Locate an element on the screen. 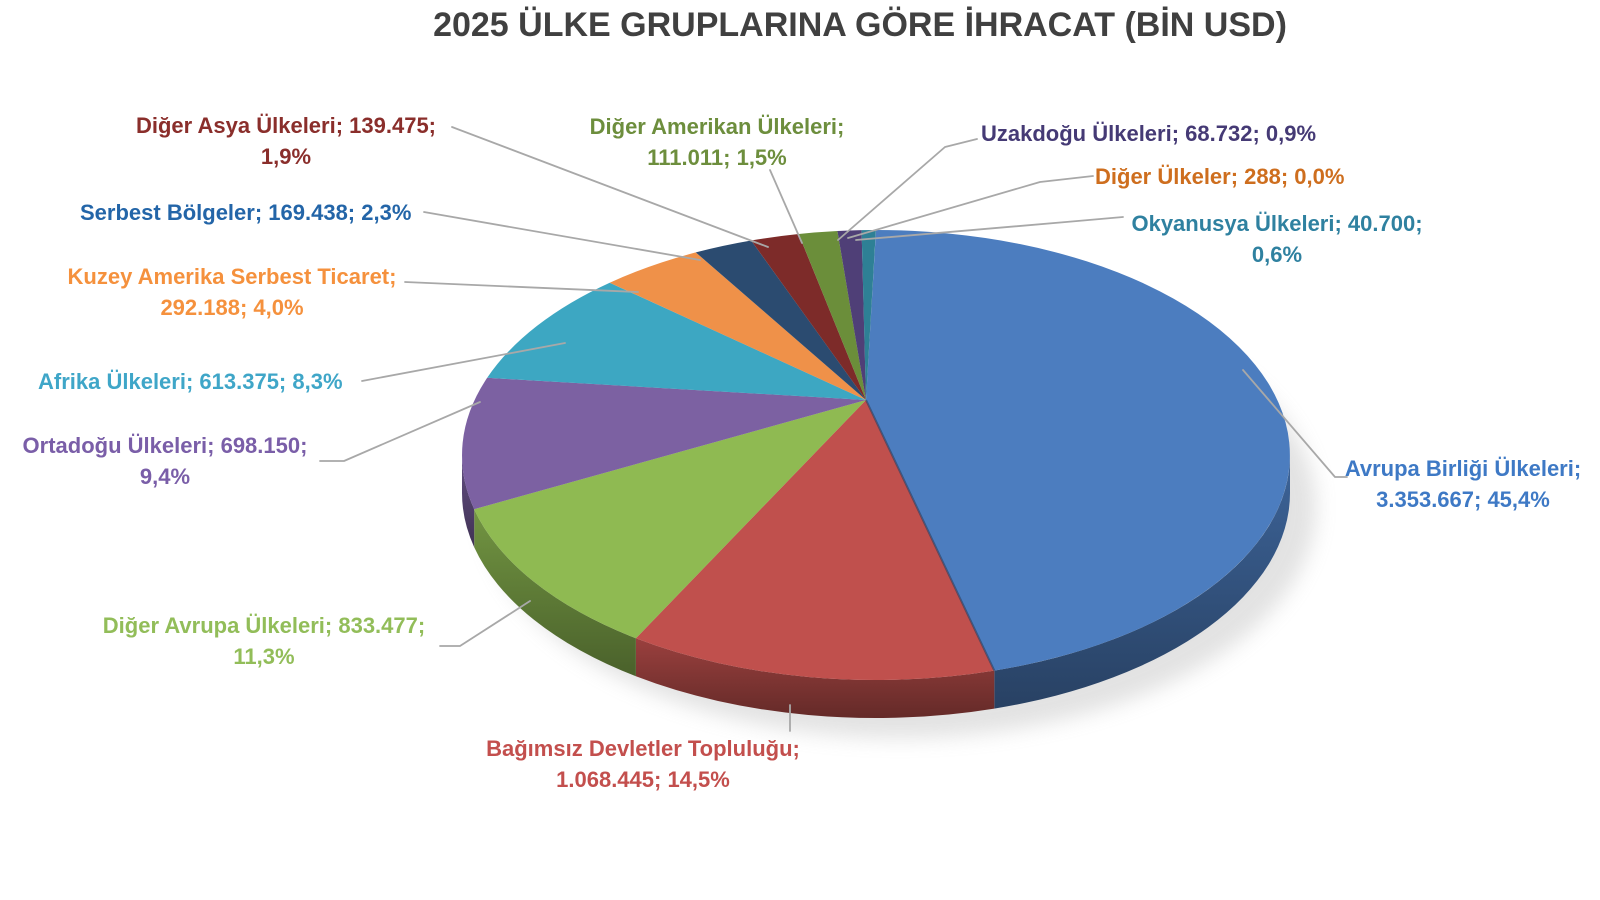 The image size is (1600, 900). slice-crease is located at coordinates (930, 535).